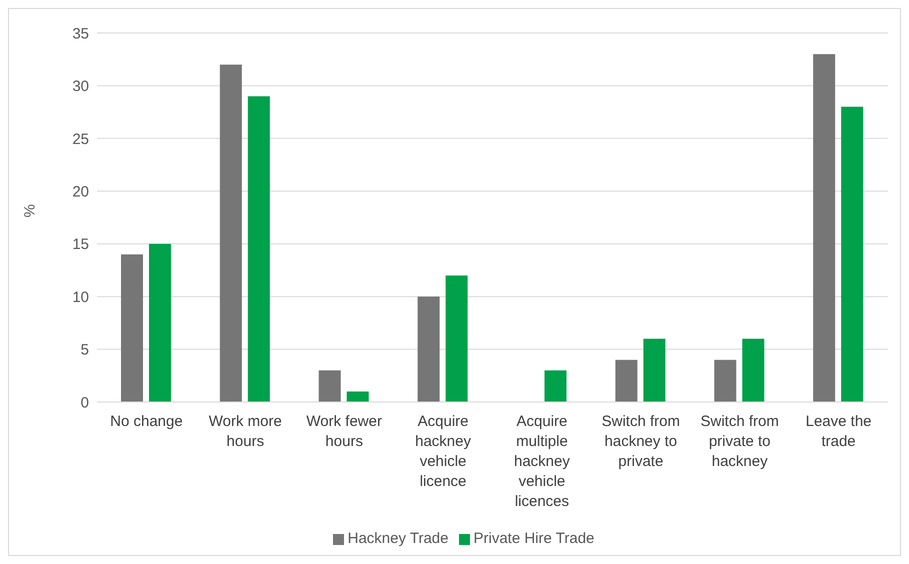  Describe the element at coordinates (146, 421) in the screenshot. I see `x-tick-label: No change` at that location.